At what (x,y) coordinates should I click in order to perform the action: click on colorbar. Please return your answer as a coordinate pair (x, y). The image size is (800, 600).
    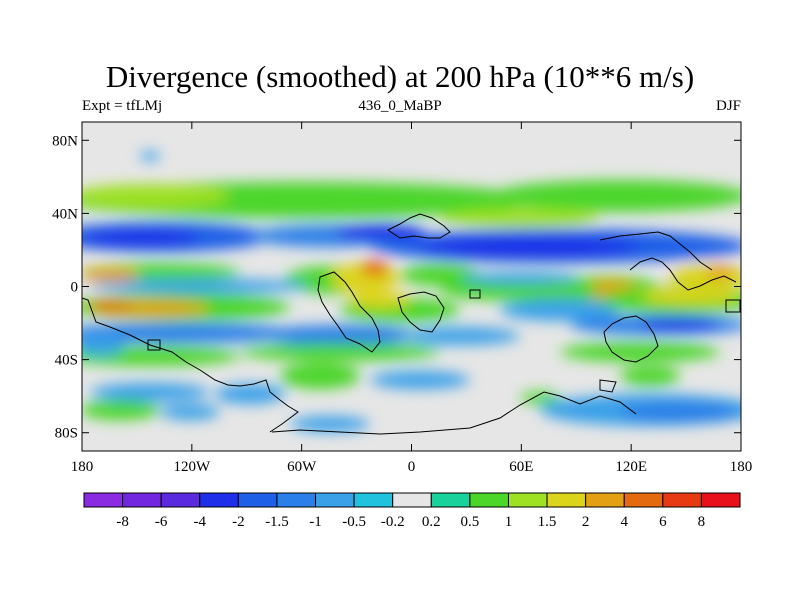
    Looking at the image, I should click on (412, 500).